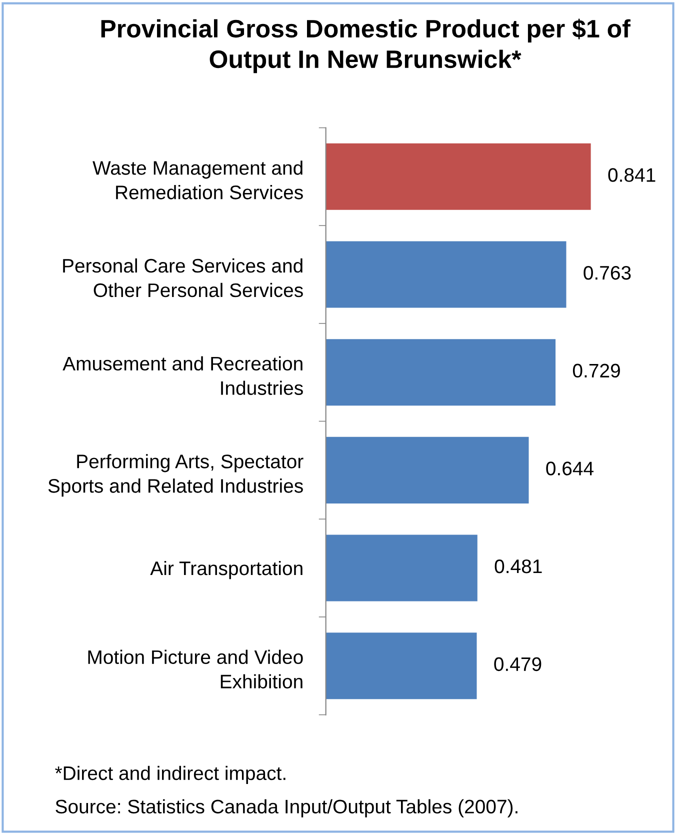  Describe the element at coordinates (365, 46) in the screenshot. I see `chart-title: Provincial Gross Domestic Product per $1 of Output In New Brunswick*` at that location.